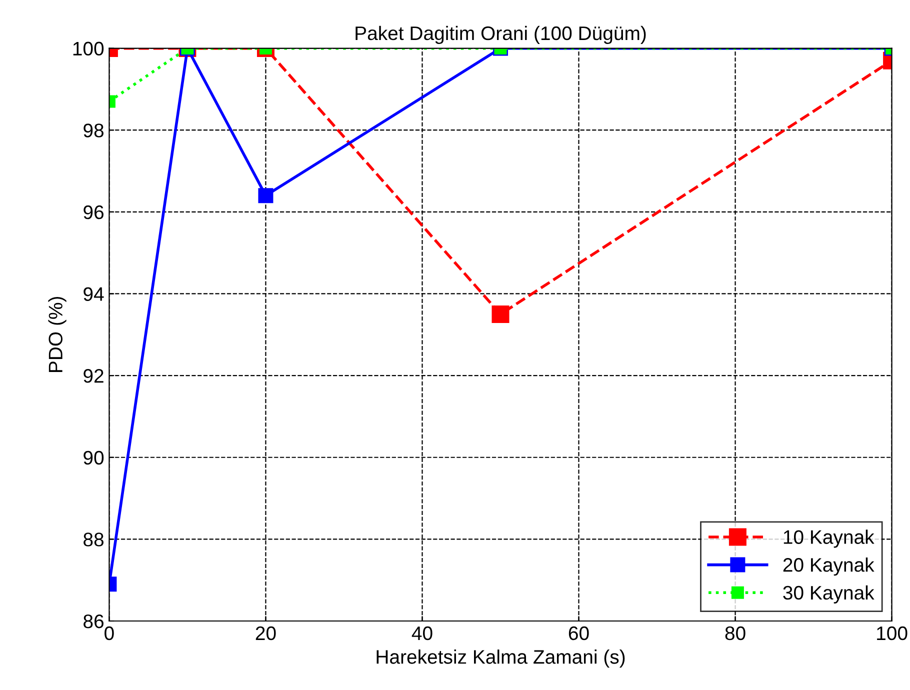 This screenshot has height=690, width=910. What do you see at coordinates (829, 539) in the screenshot?
I see `legend-label: 10 Kaynak` at bounding box center [829, 539].